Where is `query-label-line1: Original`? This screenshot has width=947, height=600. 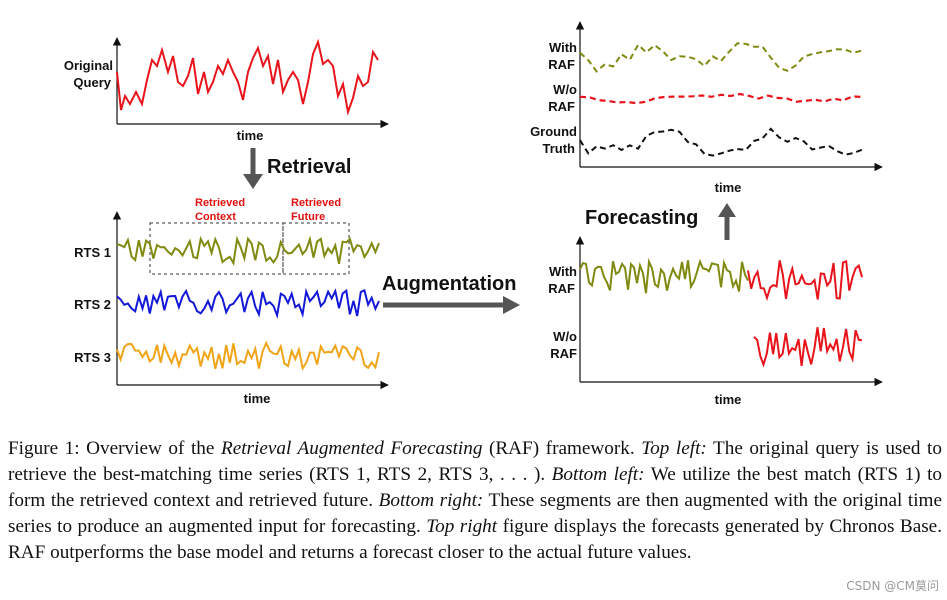 query-label-line1: Original is located at coordinates (88, 65).